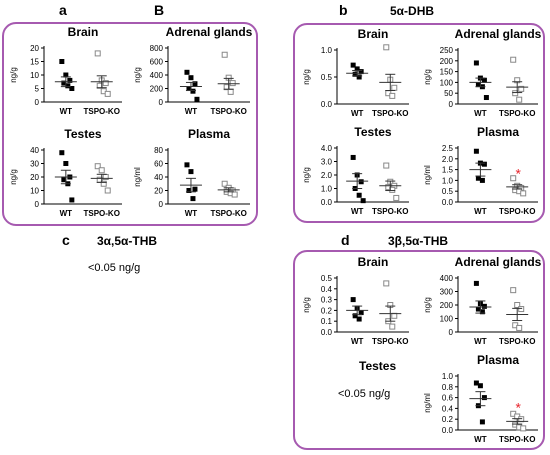  Describe the element at coordinates (34, 150) in the screenshot. I see `y-tick-label: 40` at that location.